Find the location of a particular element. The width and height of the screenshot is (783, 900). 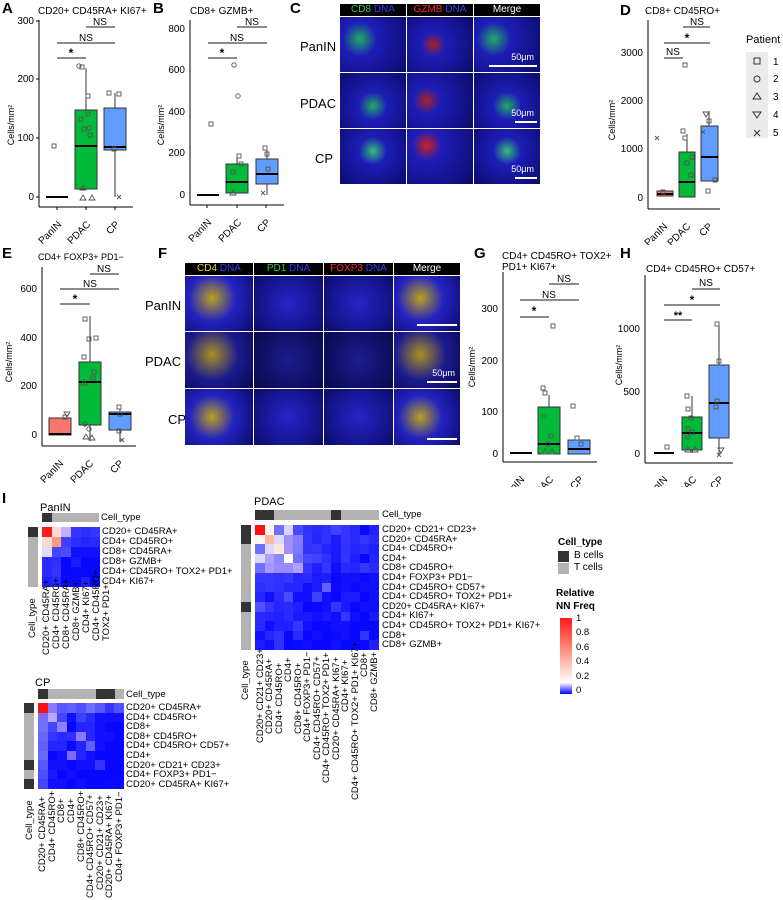

colorbar is located at coordinates (566, 656).